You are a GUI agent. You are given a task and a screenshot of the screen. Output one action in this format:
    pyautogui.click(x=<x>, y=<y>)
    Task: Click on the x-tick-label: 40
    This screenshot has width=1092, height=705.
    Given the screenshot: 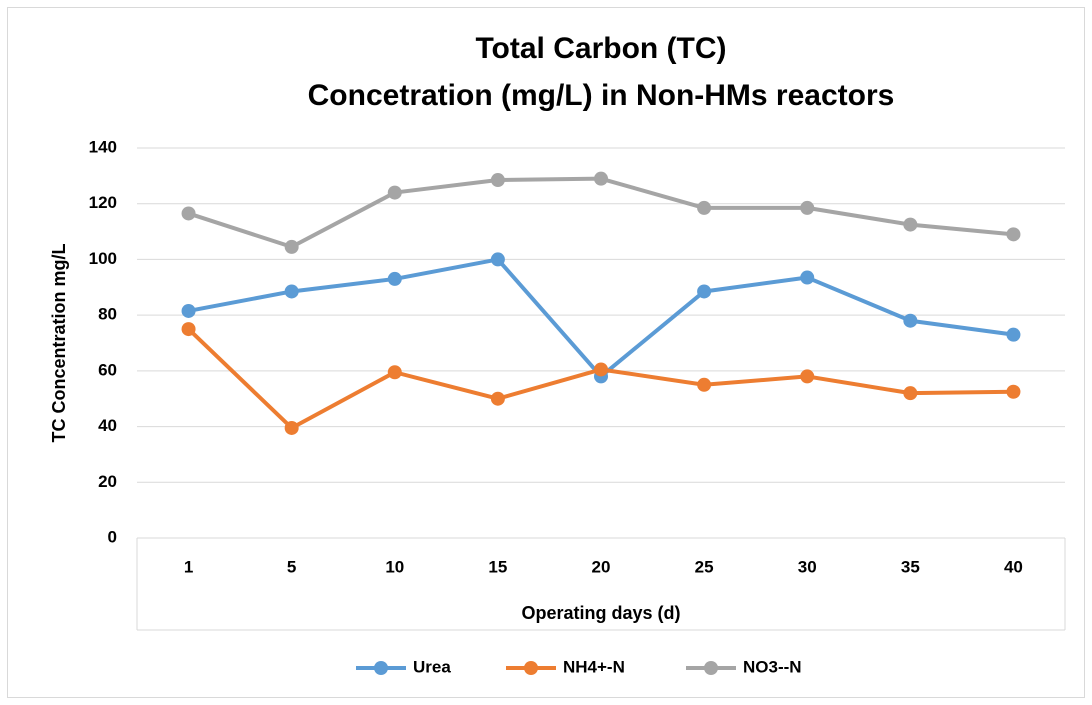 What is the action you would take?
    pyautogui.click(x=1013, y=566)
    